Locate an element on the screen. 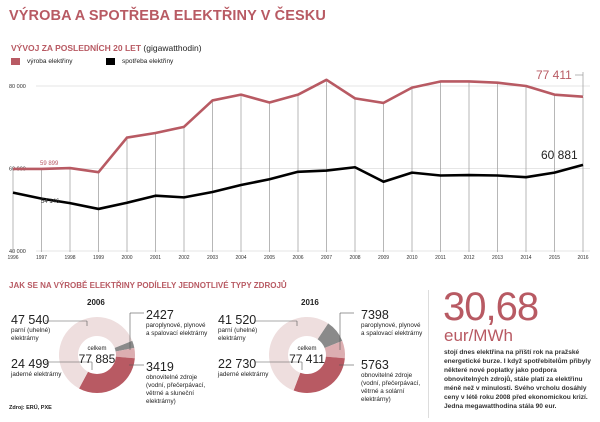 The image size is (600, 422). x-tick-label: 2014 is located at coordinates (525, 258).